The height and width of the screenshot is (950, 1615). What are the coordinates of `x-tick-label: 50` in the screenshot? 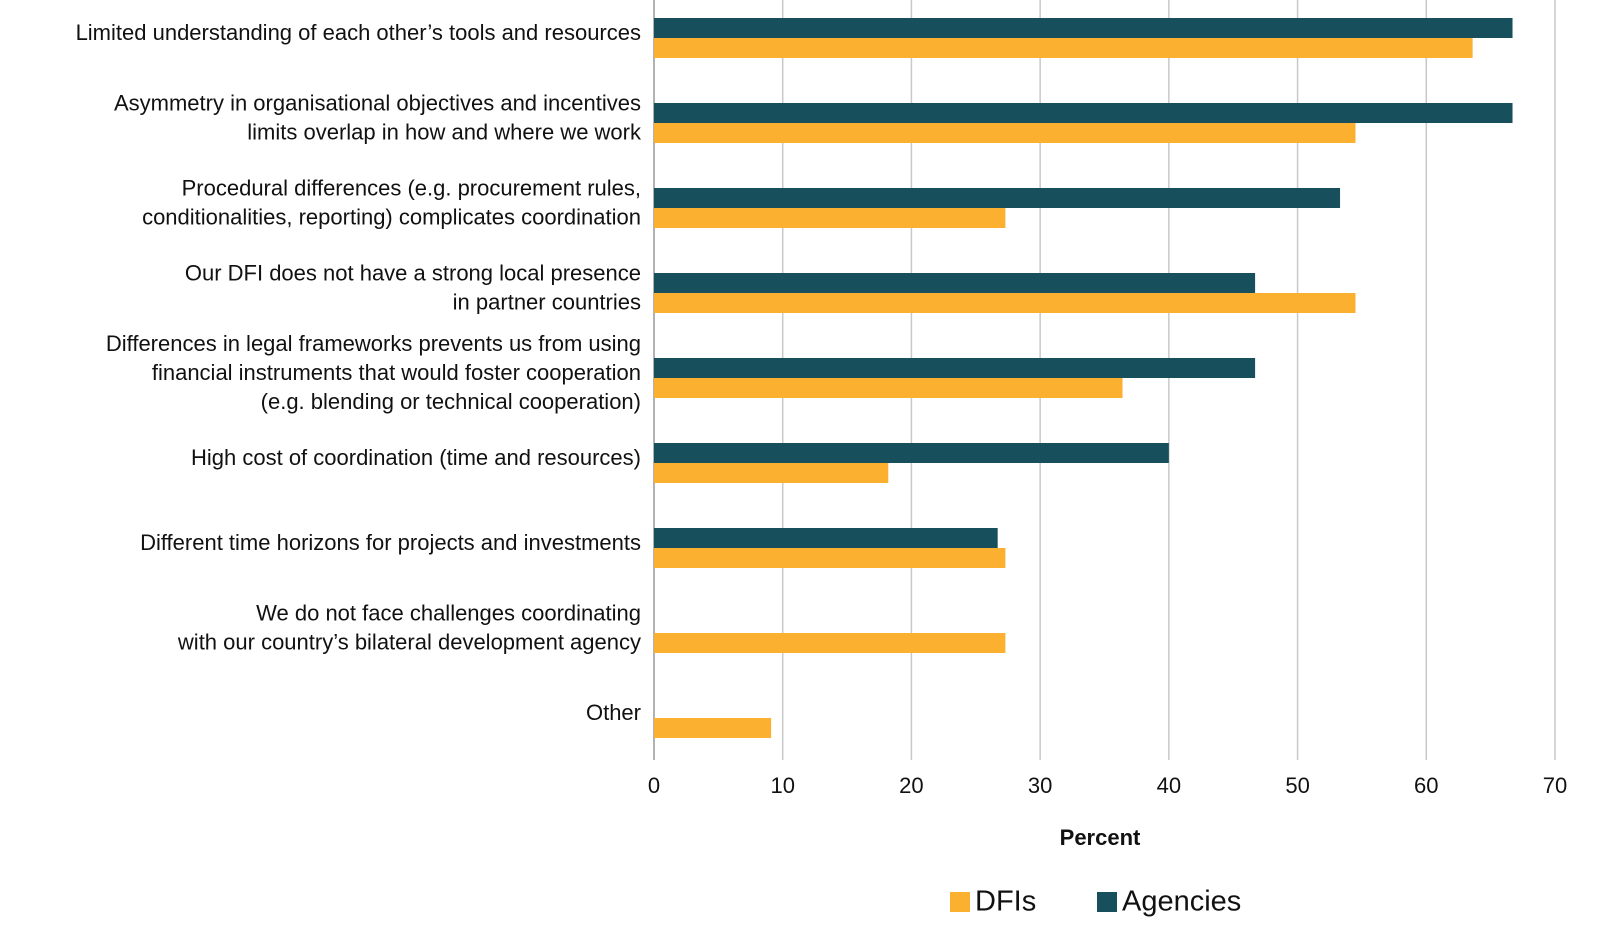 It's located at (1297, 785).